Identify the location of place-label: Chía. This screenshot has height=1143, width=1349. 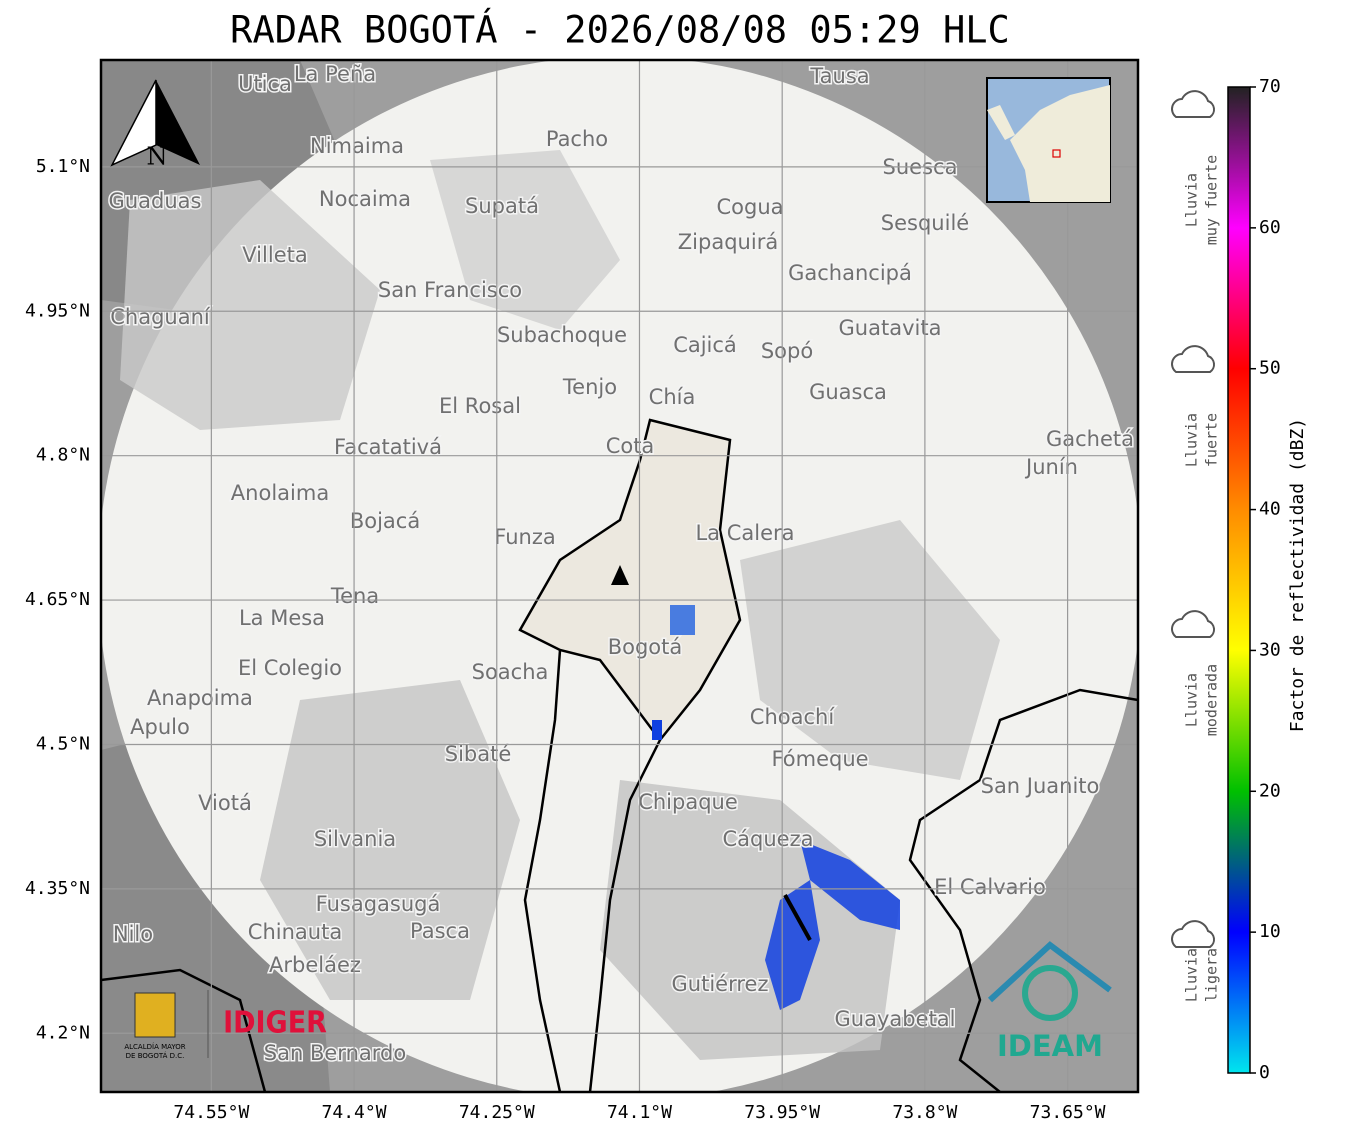
(672, 397).